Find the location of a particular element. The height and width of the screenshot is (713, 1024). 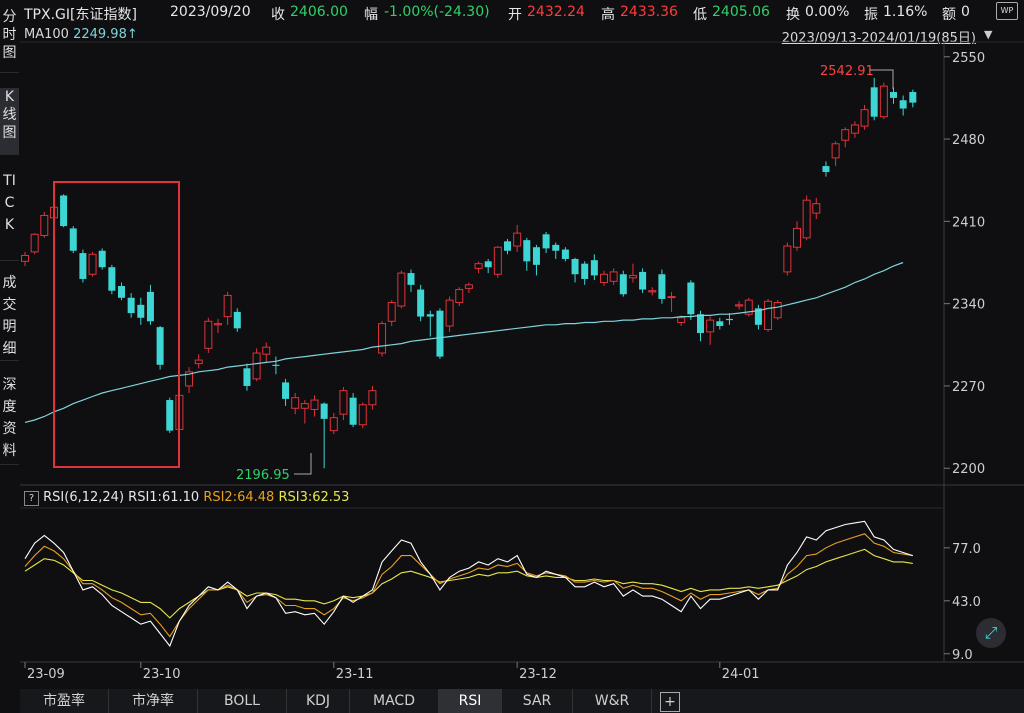

rsi3-value: 62.53 is located at coordinates (331, 497).